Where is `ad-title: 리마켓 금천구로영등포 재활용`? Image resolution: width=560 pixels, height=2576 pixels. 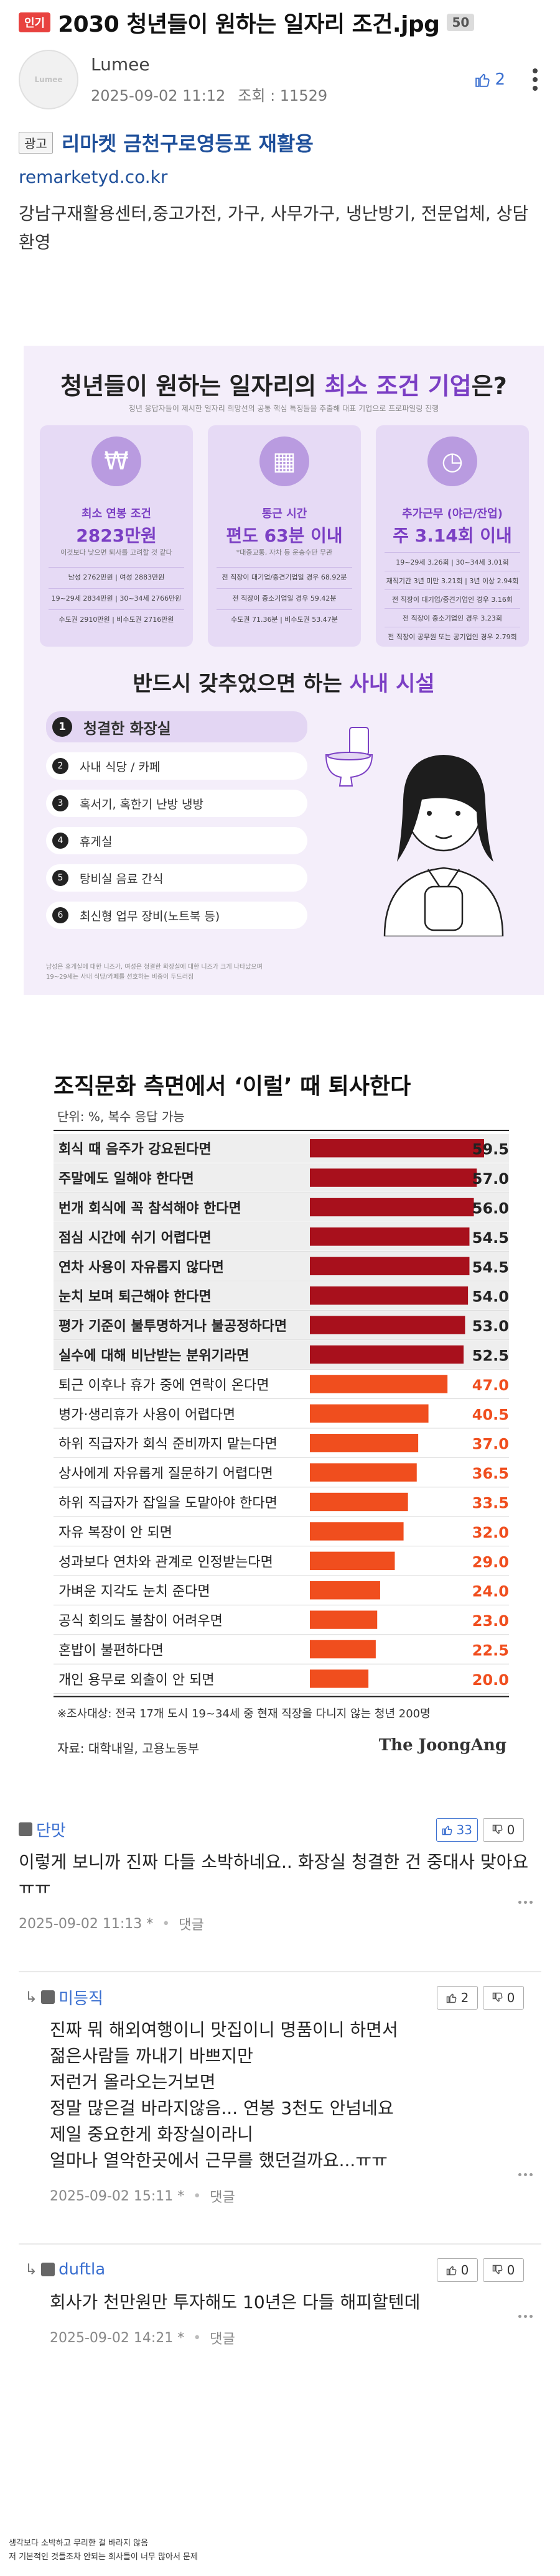 ad-title: 리마켓 금천구로영등포 재활용 is located at coordinates (187, 143).